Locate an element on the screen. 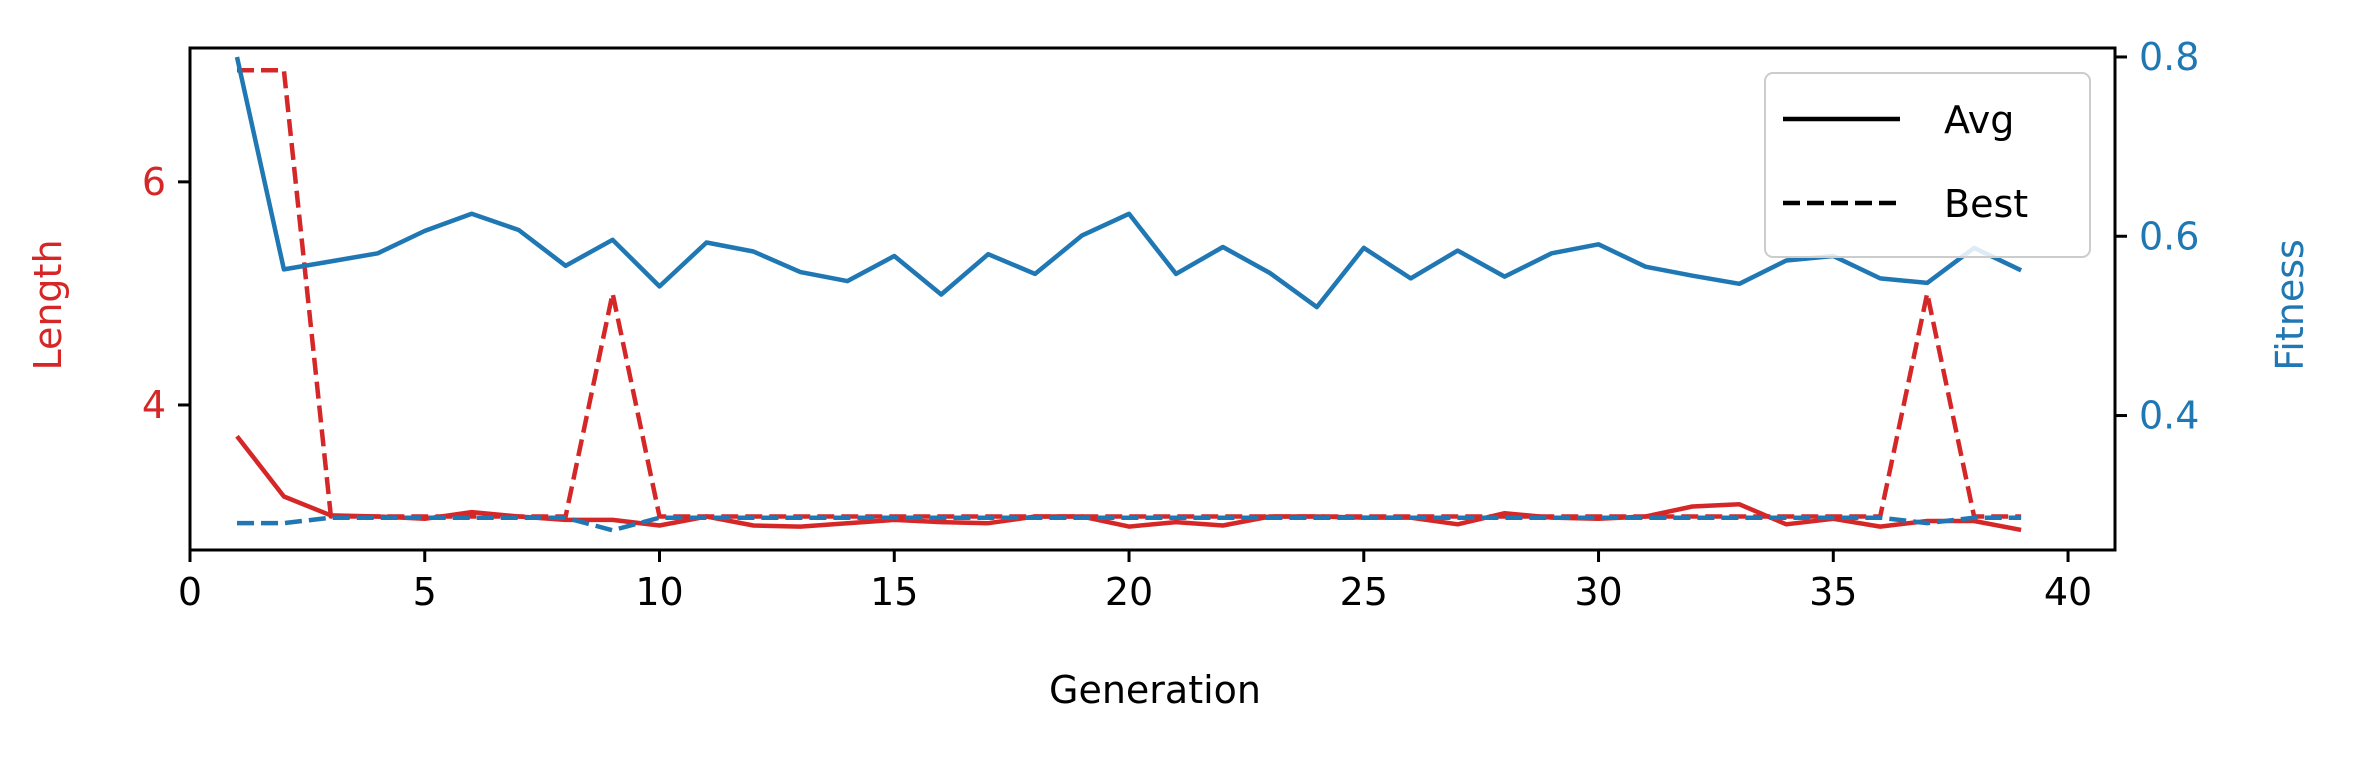 This screenshot has height=758, width=2355. x-tick-label: 0 is located at coordinates (190, 592).